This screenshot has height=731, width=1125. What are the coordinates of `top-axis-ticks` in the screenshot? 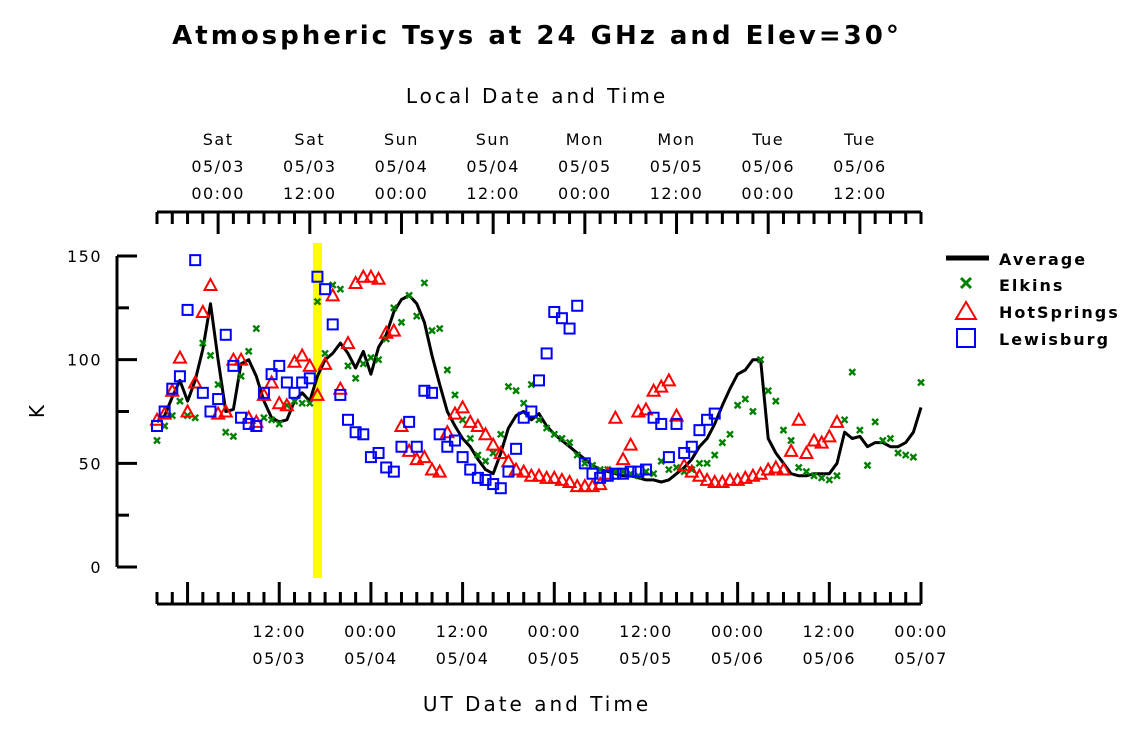 It's located at (539, 223).